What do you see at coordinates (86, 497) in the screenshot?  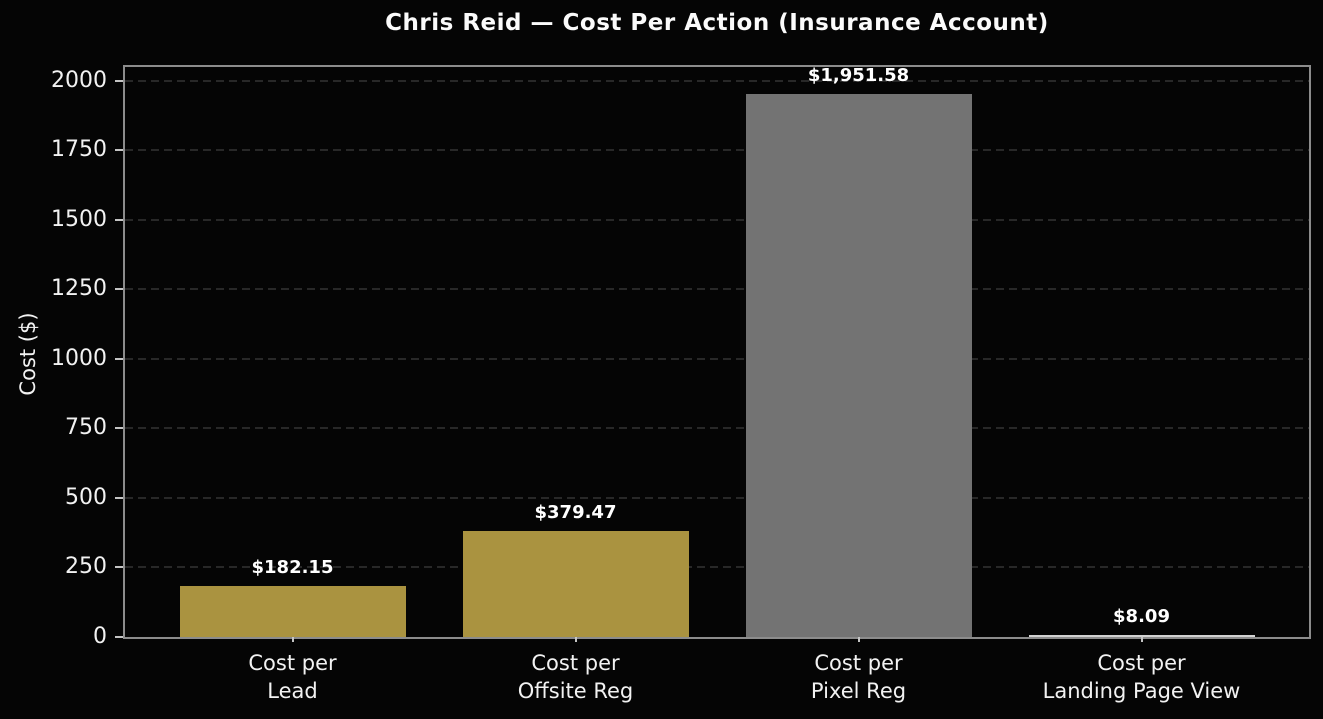 I see `y-tick-label: 500` at bounding box center [86, 497].